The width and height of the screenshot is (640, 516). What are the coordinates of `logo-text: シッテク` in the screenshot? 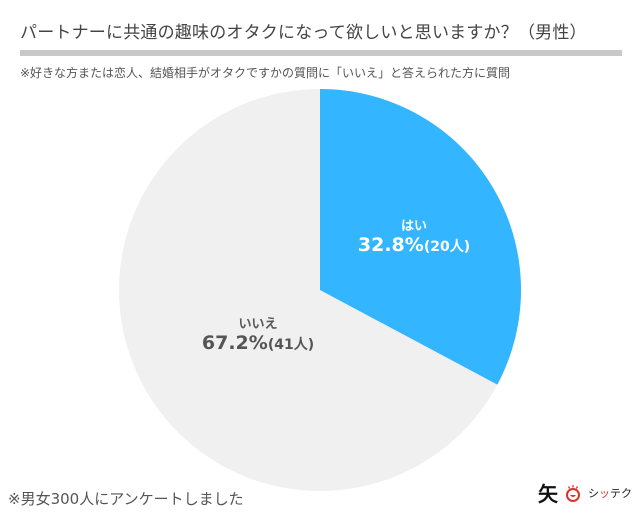 It's located at (610, 493).